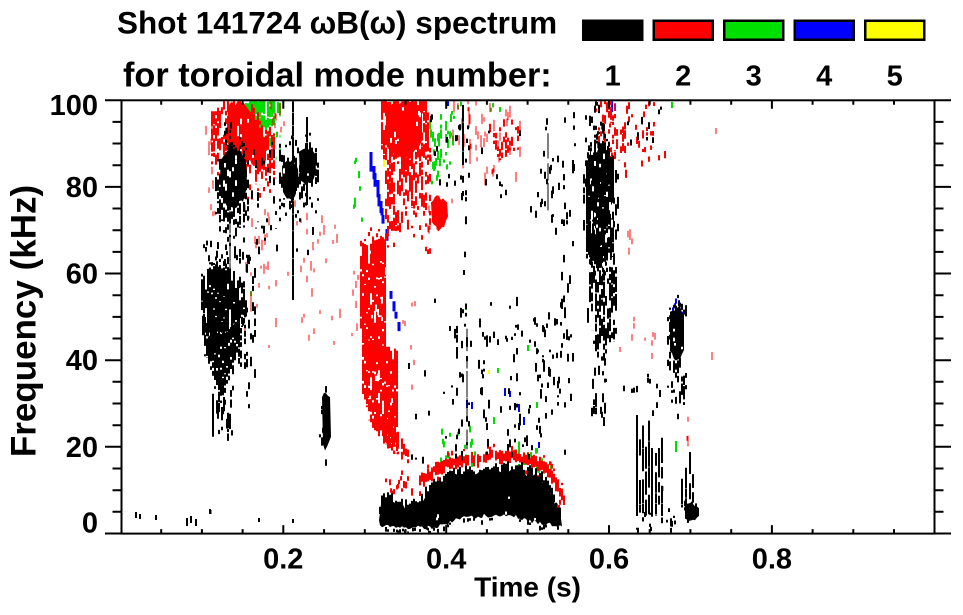 The height and width of the screenshot is (615, 963). What do you see at coordinates (24, 321) in the screenshot?
I see `svg-text: Frequency (kHz)` at bounding box center [24, 321].